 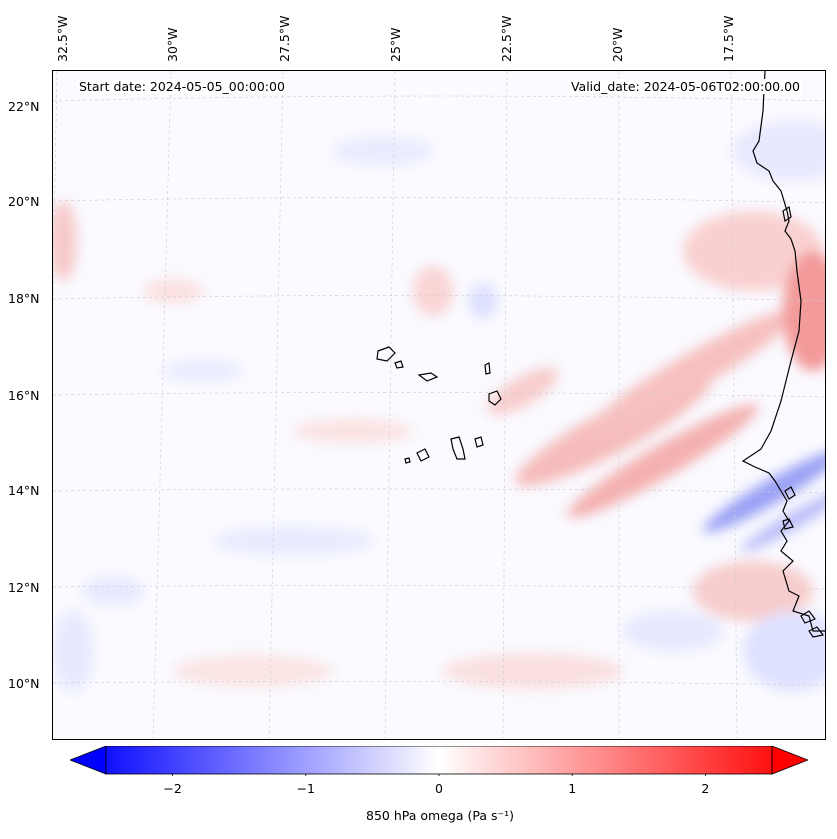 What do you see at coordinates (386, 354) in the screenshot?
I see `cape-verde-santo-antao` at bounding box center [386, 354].